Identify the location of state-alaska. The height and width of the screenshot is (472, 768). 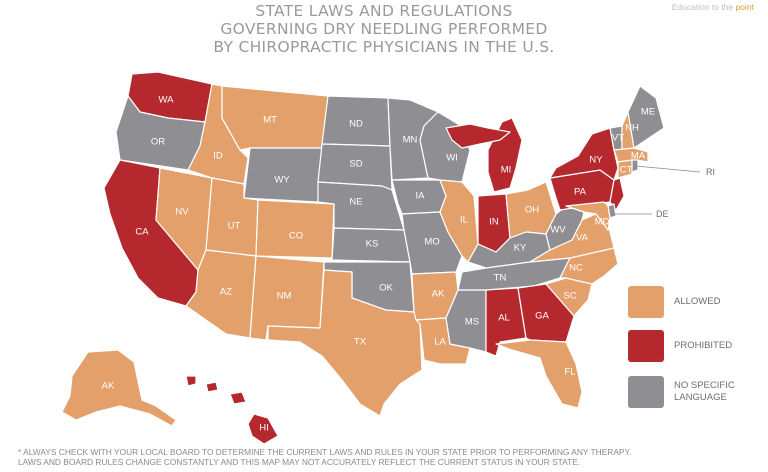
(119, 388).